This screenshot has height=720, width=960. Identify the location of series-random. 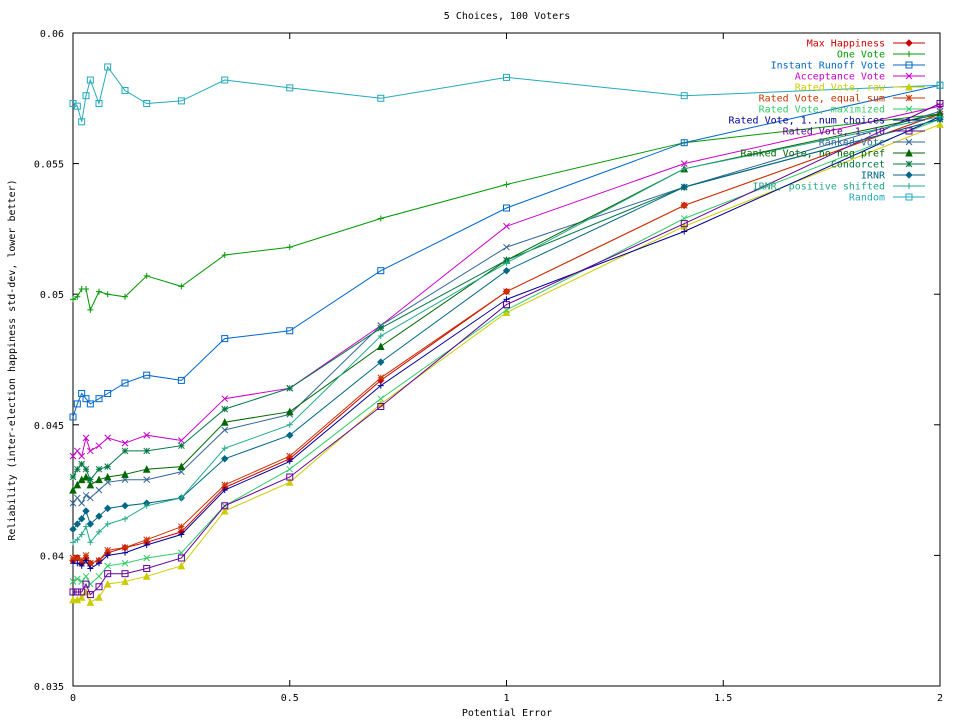
(506, 94).